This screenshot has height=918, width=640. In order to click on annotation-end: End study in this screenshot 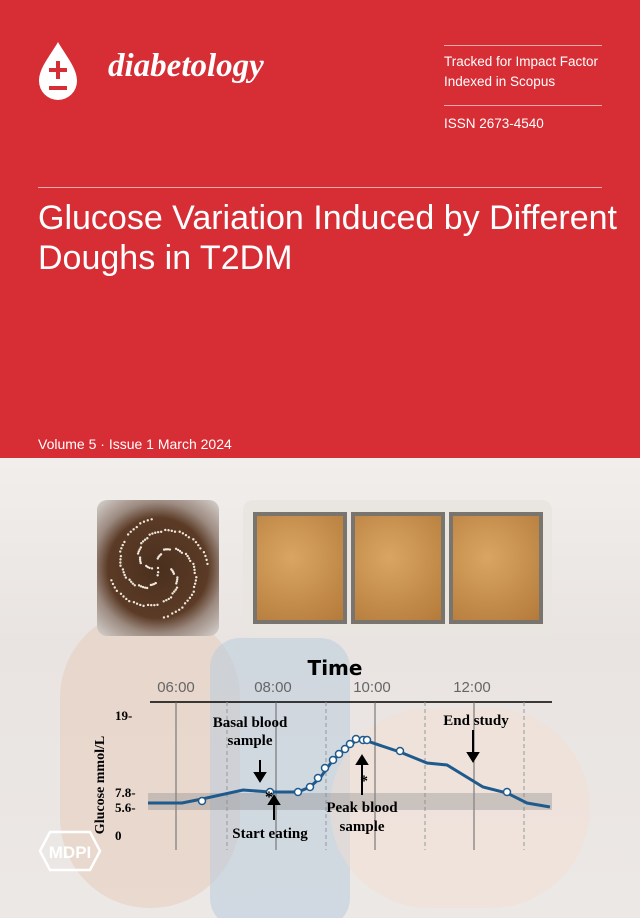, I will do `click(476, 721)`.